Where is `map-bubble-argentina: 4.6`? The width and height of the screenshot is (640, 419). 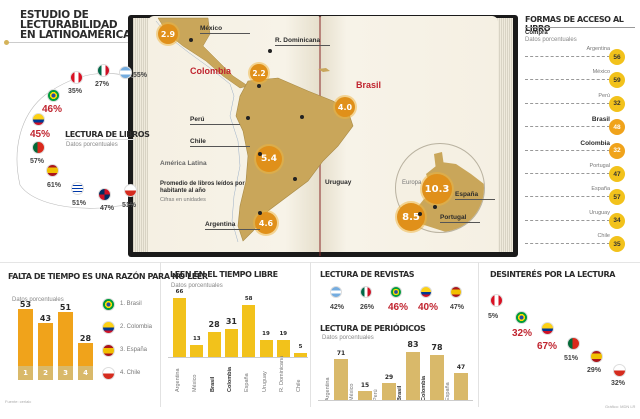
map-bubble-argentina: 4.6 is located at coordinates (266, 223).